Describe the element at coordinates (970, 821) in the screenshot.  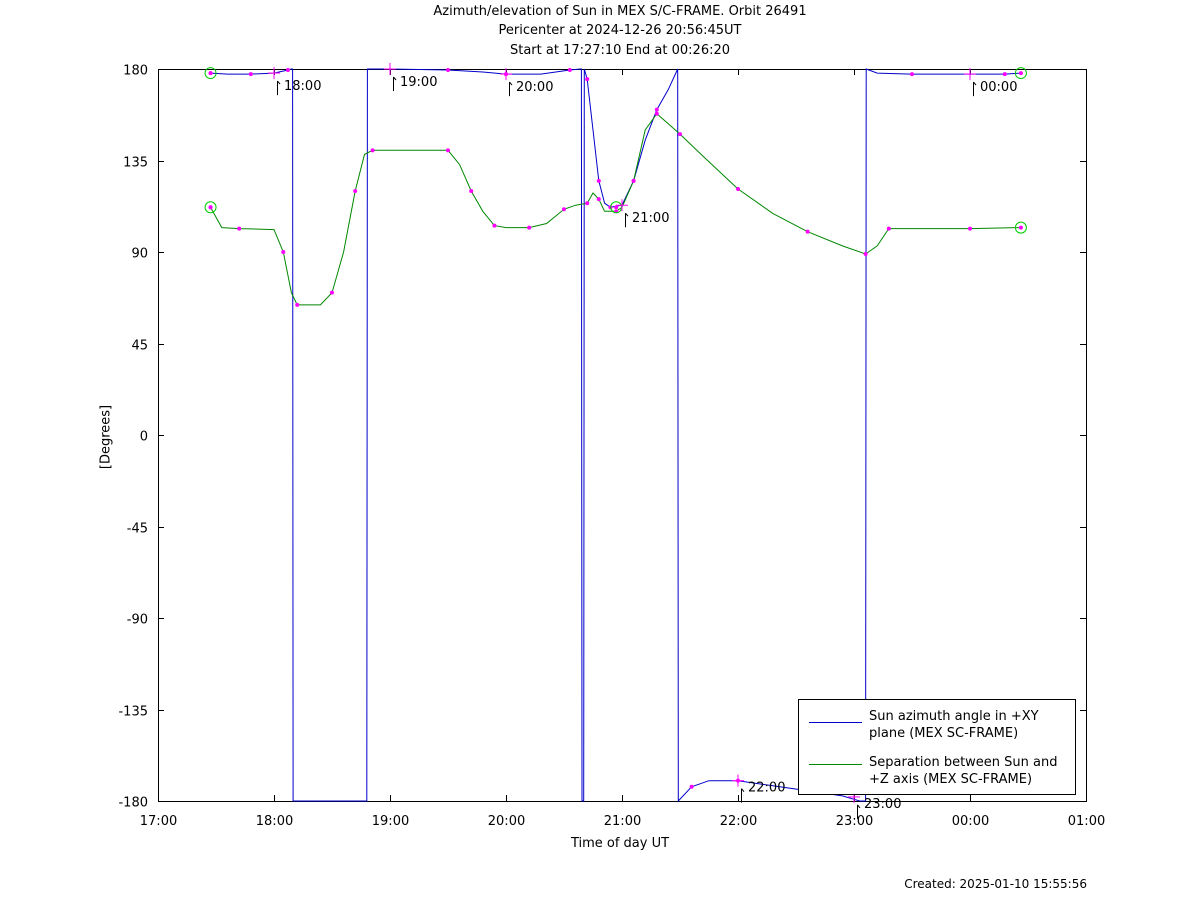
I see `x-tick-label: 00:00` at that location.